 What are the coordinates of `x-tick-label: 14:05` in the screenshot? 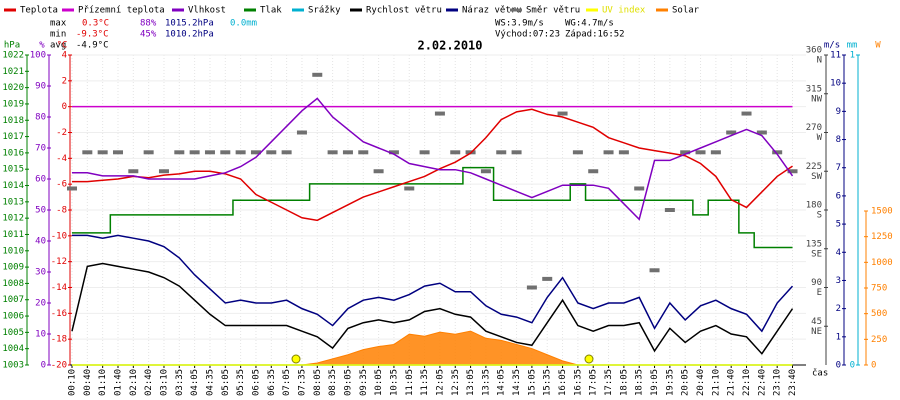 It's located at (502, 382).